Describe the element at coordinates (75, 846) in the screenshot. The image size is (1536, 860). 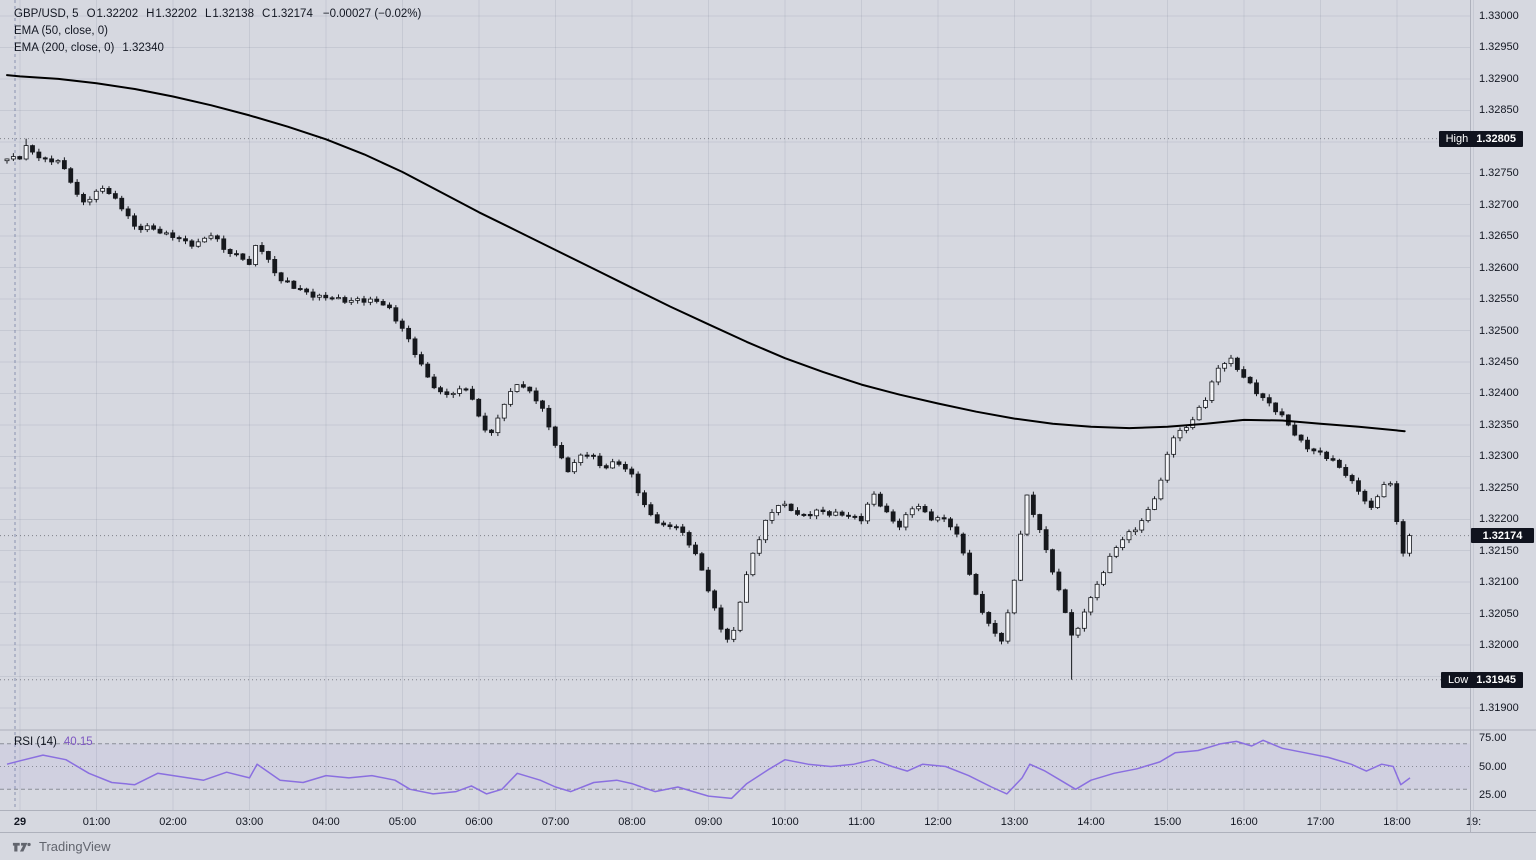
I see `tradingview-watermark-text: TradingView` at that location.